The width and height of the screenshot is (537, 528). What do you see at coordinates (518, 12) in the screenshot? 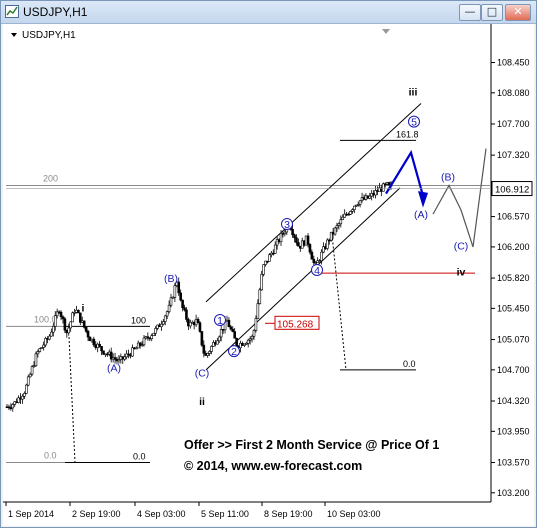
I see `close-button: ✕` at bounding box center [518, 12].